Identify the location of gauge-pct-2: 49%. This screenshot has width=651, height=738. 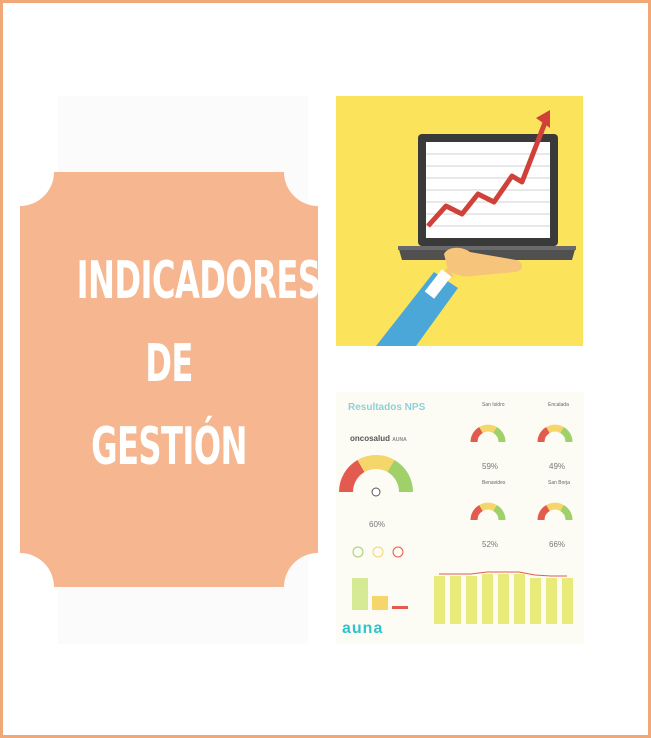
(557, 466).